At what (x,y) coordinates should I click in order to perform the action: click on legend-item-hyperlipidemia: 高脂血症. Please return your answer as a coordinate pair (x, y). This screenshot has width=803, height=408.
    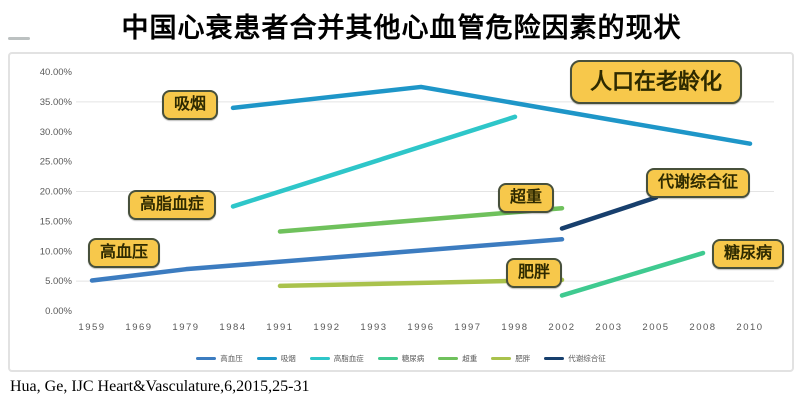
    Looking at the image, I should click on (336, 358).